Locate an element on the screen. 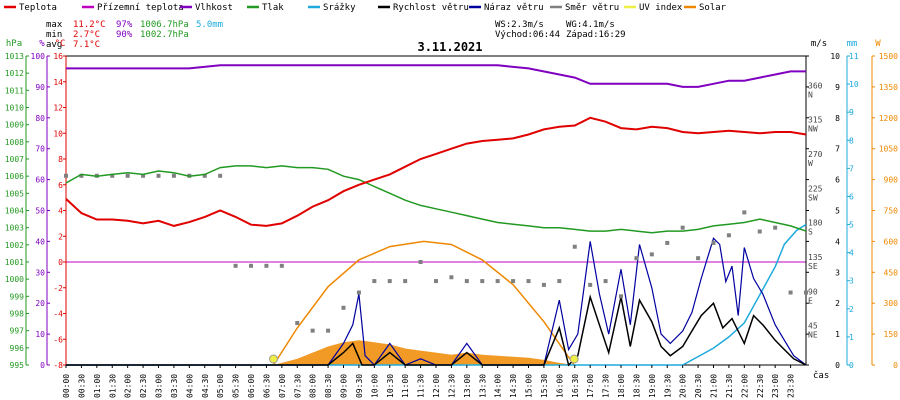  x-tick-label: 09:00 is located at coordinates (344, 386).